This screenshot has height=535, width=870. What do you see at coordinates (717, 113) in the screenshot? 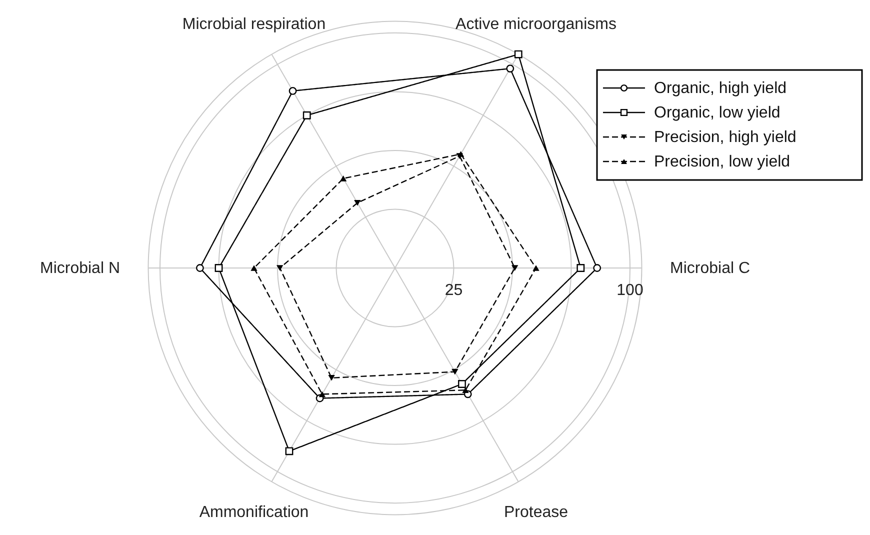
I see `legend-label: Organic, low yield` at bounding box center [717, 113].